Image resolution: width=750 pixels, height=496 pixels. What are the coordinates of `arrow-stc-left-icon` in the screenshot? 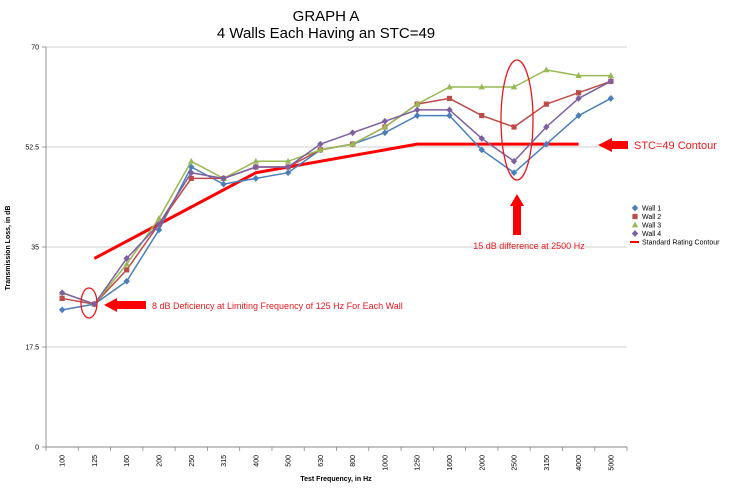 It's located at (613, 145).